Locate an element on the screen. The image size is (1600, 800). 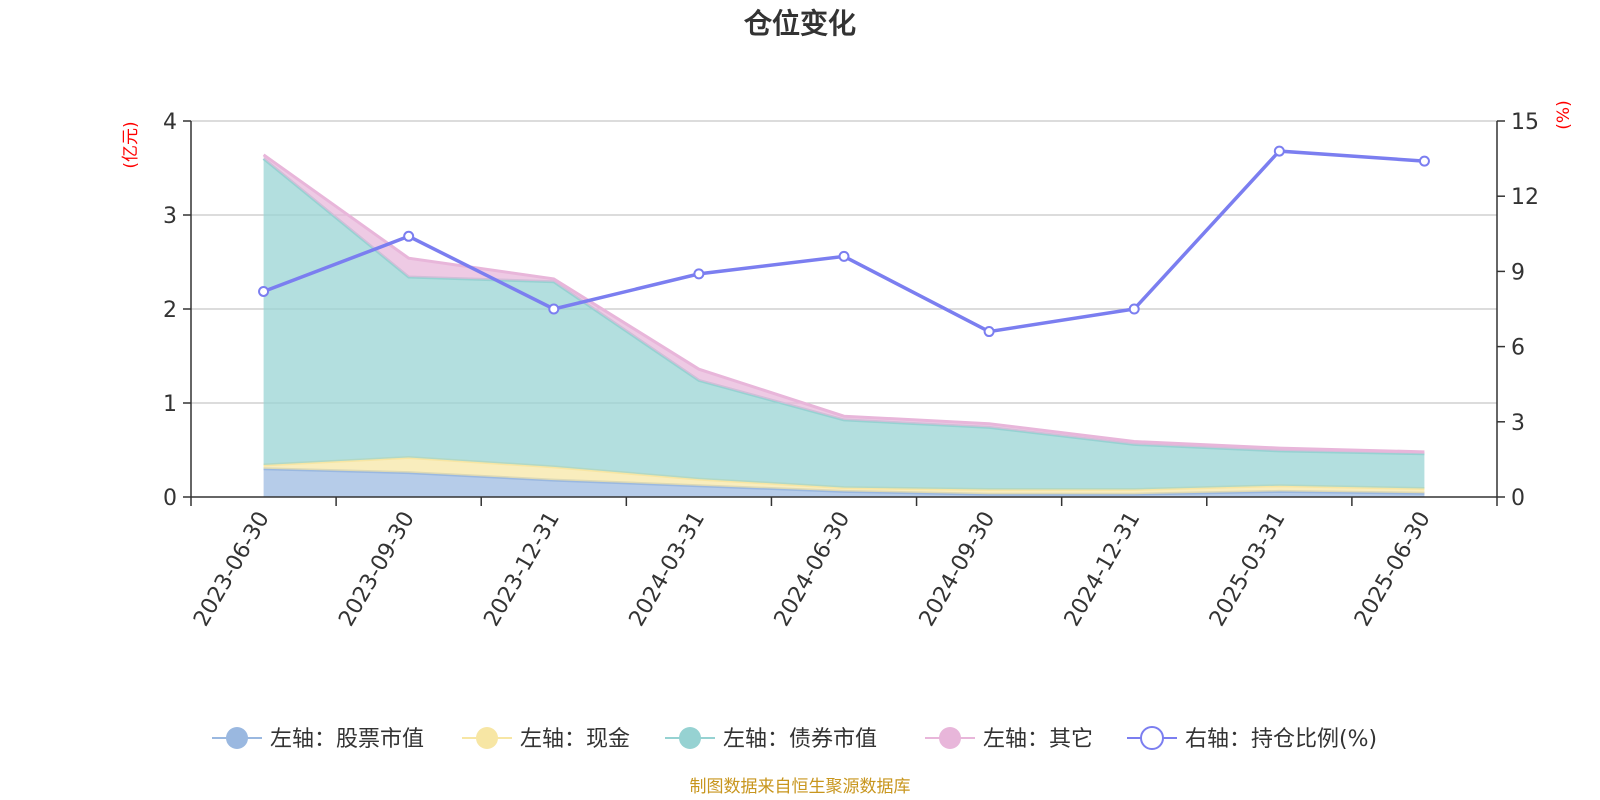
x-tick-label: 2024-12-31 is located at coordinates (1103, 569).